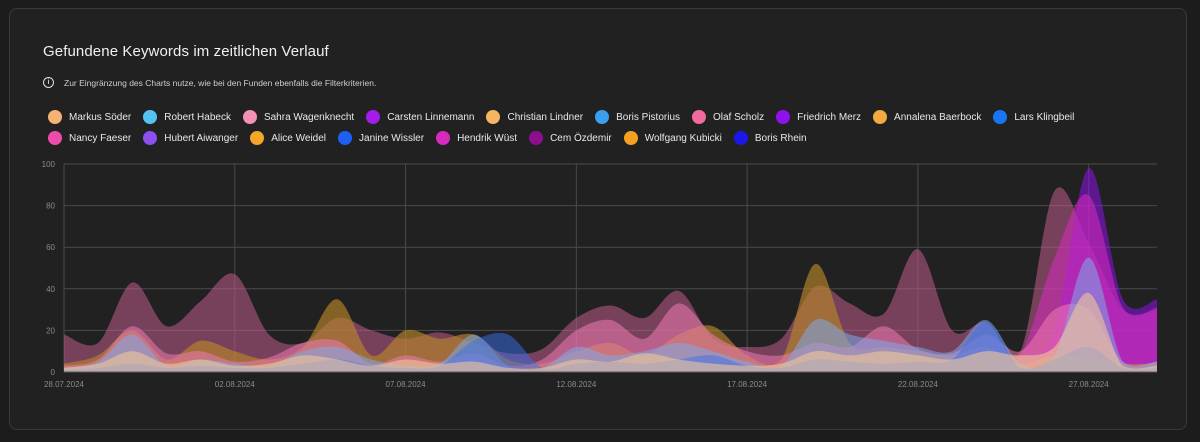 This screenshot has width=1200, height=442. I want to click on legend-item: Nancy Faeser, so click(89, 138).